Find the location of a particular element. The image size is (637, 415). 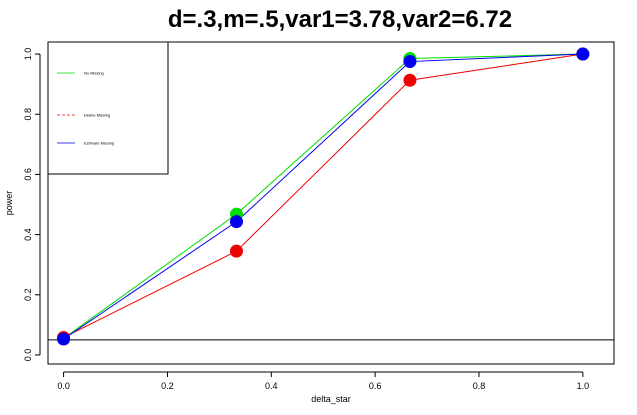

x-tick-label: 0.4 is located at coordinates (271, 386).